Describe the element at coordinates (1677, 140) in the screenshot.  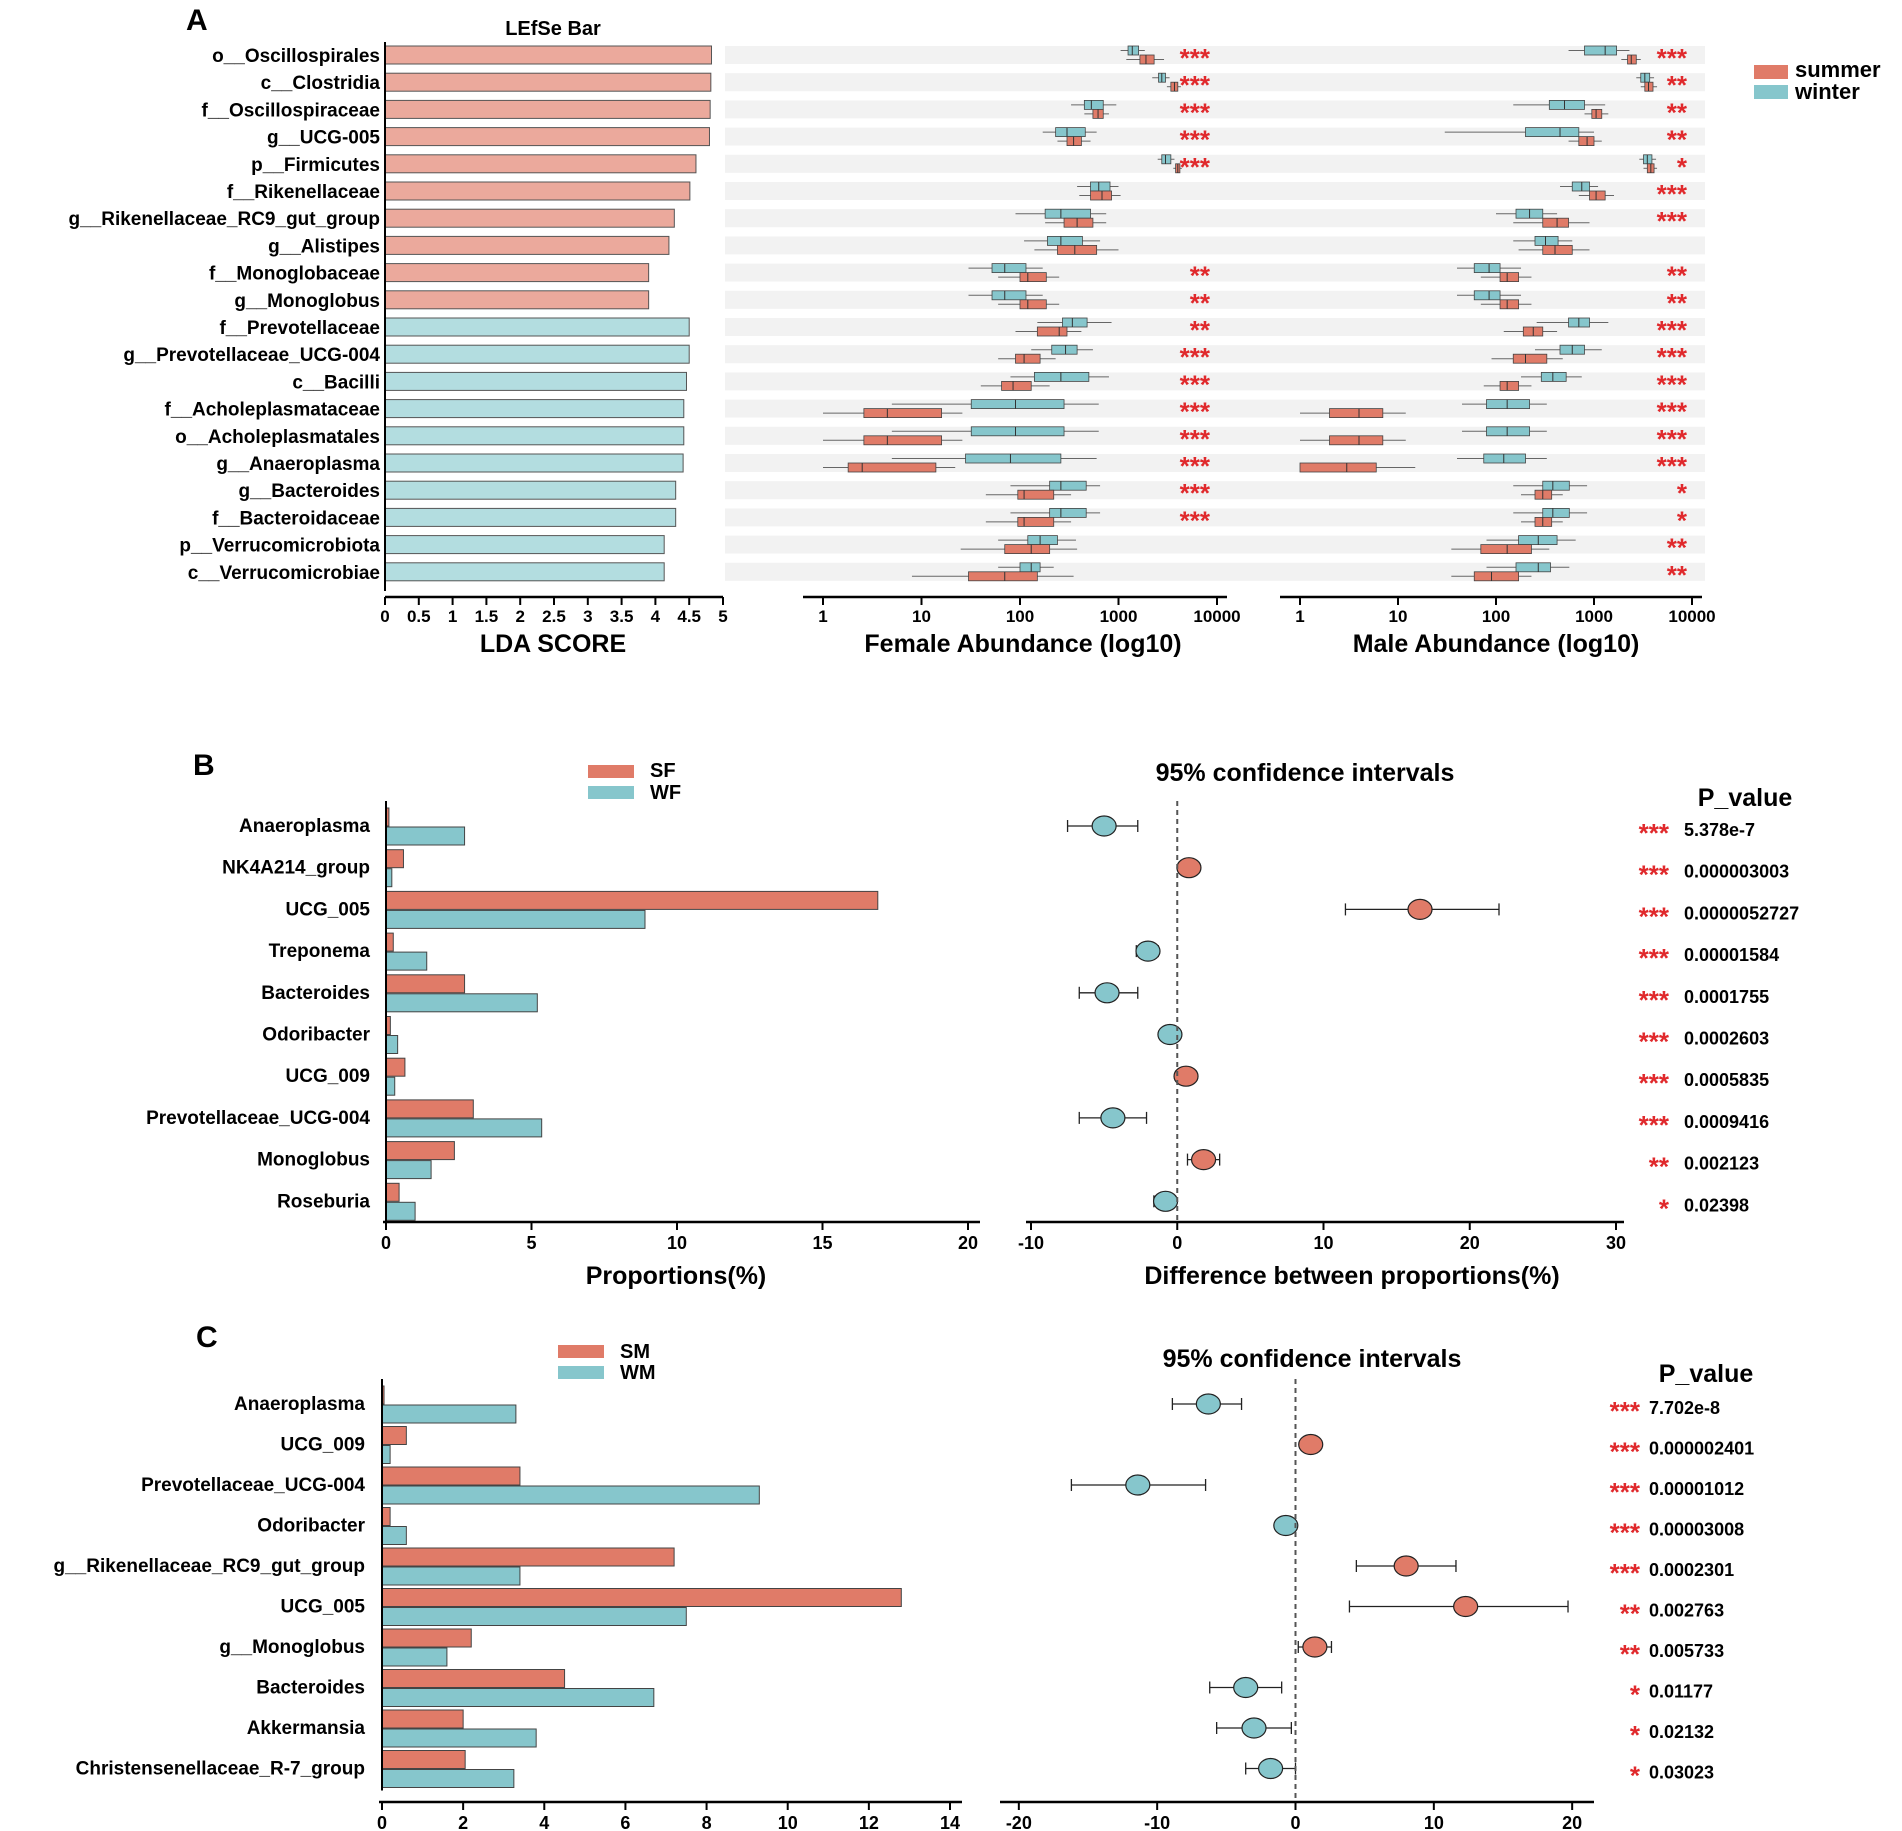
I see `male-significance-g-ucg-005: **` at that location.